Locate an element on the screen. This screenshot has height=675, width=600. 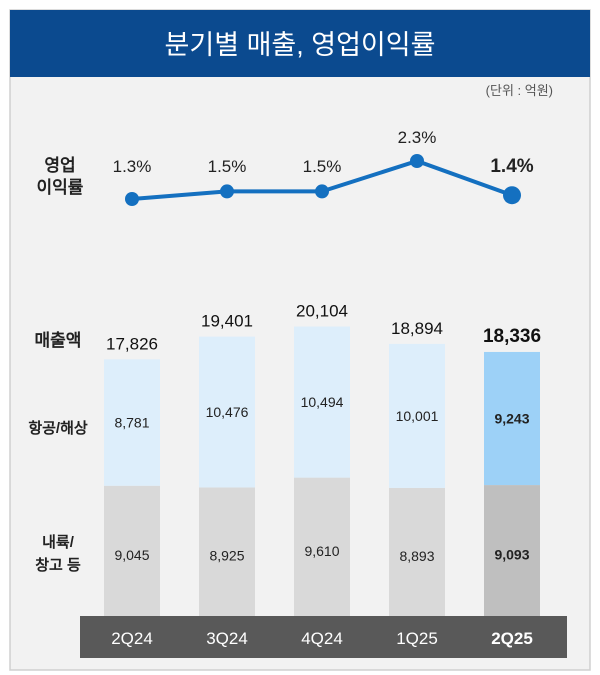
bar-upper-4Q24 is located at coordinates (322, 402).